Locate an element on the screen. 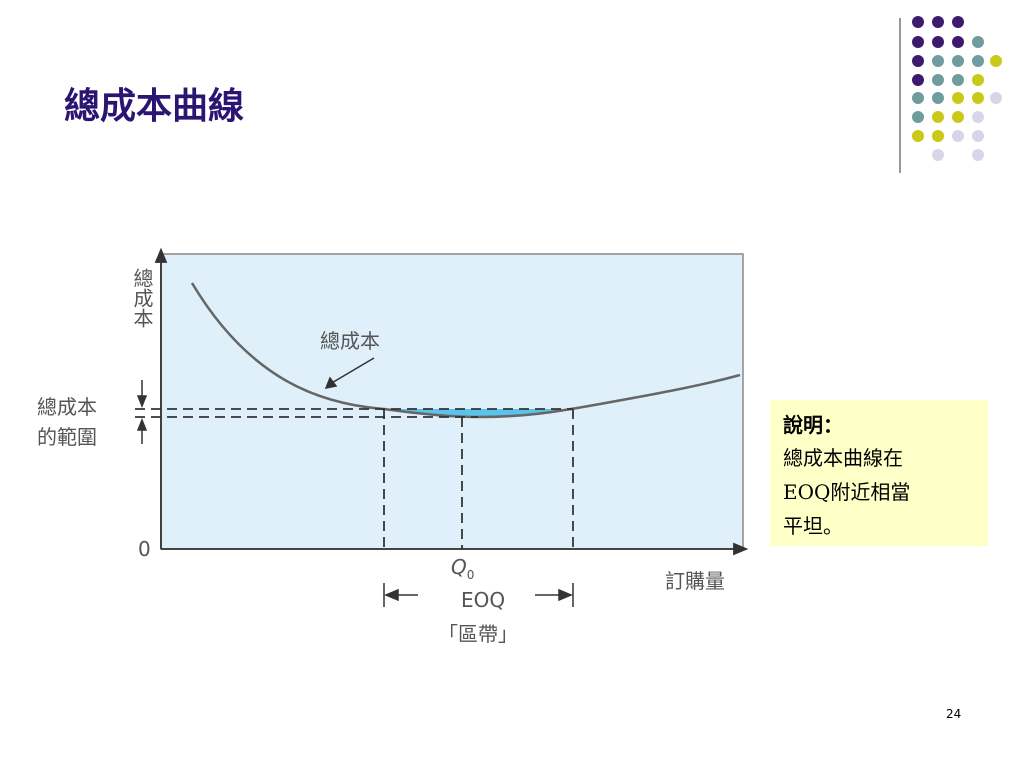 Image resolution: width=1024 pixels, height=768 pixels. note-title: 說明： is located at coordinates (813, 425).